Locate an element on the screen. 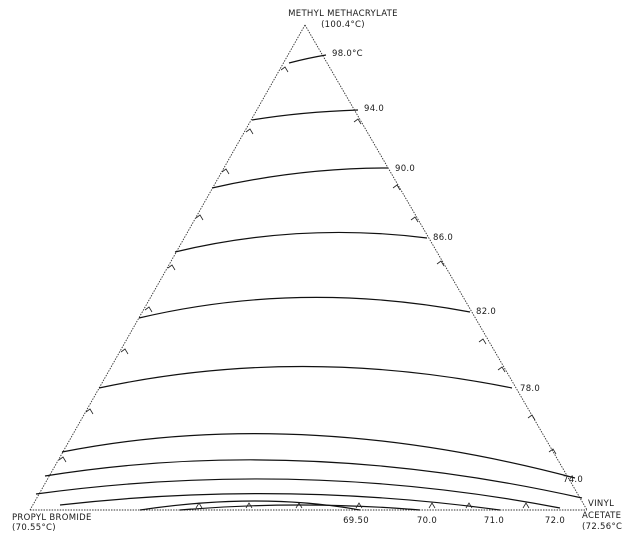 This screenshot has height=533, width=623. right-vertex-name-line1: VINYL is located at coordinates (601, 504).